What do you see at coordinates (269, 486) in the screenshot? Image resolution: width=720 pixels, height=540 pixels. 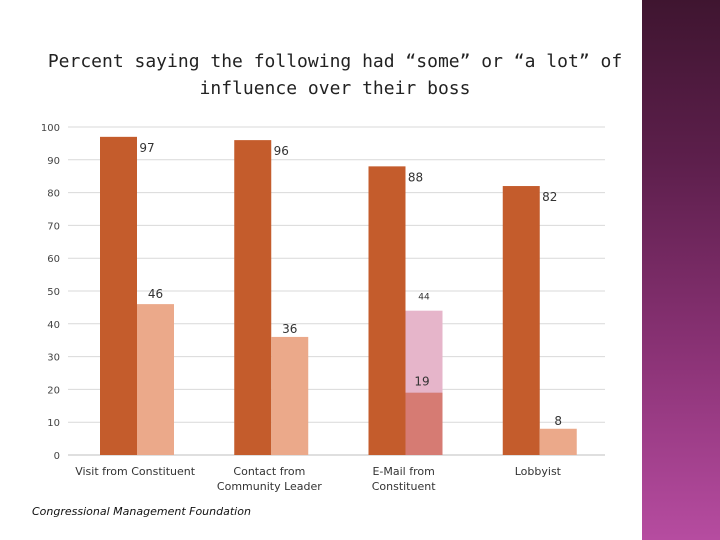 I see `x-category-label: Community Leader` at bounding box center [269, 486].